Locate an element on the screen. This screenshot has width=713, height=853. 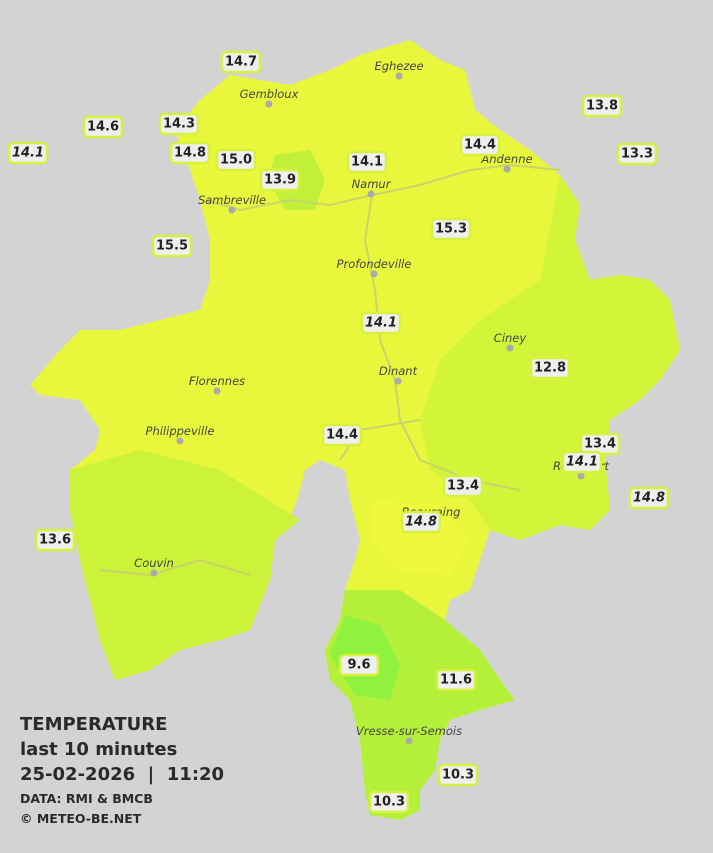
legend-source: DATA: RMI & BMCB is located at coordinates (86, 798).